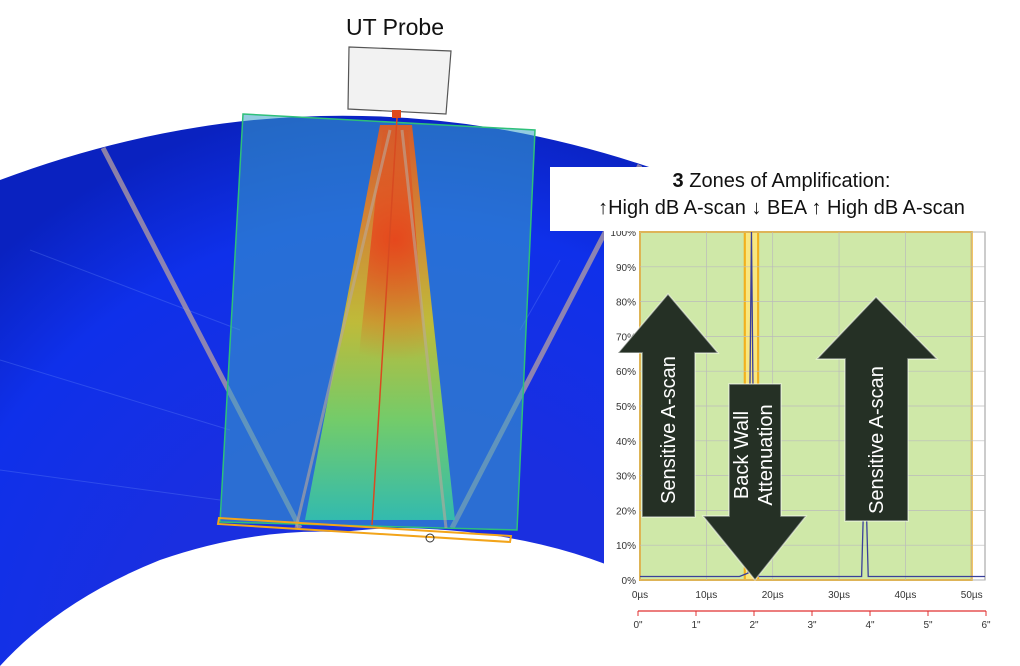 Image resolution: width=1020 pixels, height=666 pixels. Describe the element at coordinates (626, 477) in the screenshot. I see `y-tick-label: 30%` at that location.